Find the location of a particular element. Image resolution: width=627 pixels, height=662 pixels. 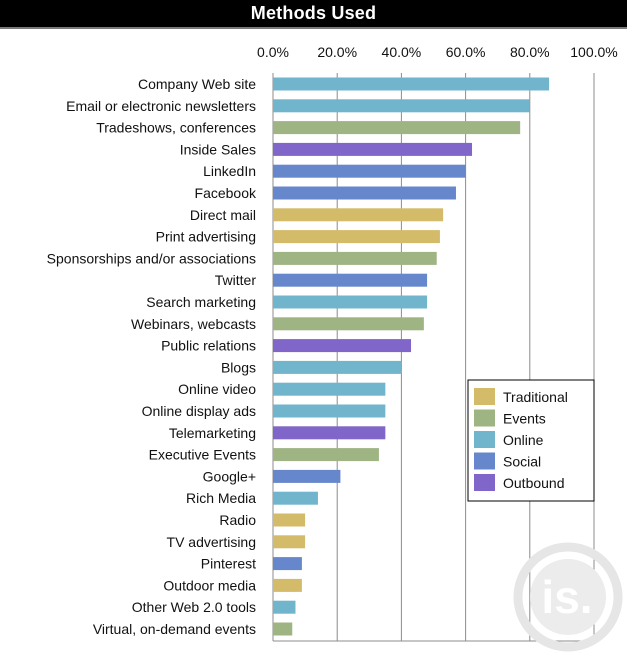

legend-label: Traditional is located at coordinates (535, 397).